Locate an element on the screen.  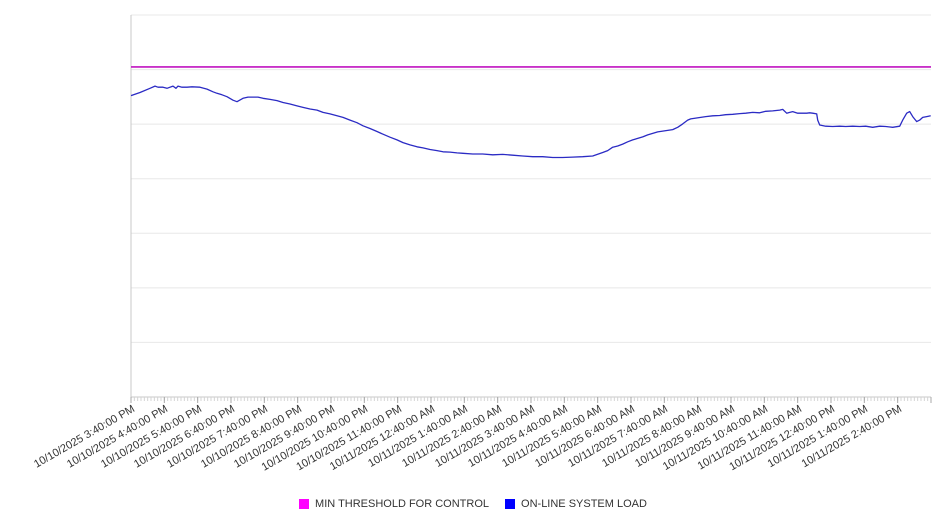
online-system-load-swatch-icon is located at coordinates (510, 504).